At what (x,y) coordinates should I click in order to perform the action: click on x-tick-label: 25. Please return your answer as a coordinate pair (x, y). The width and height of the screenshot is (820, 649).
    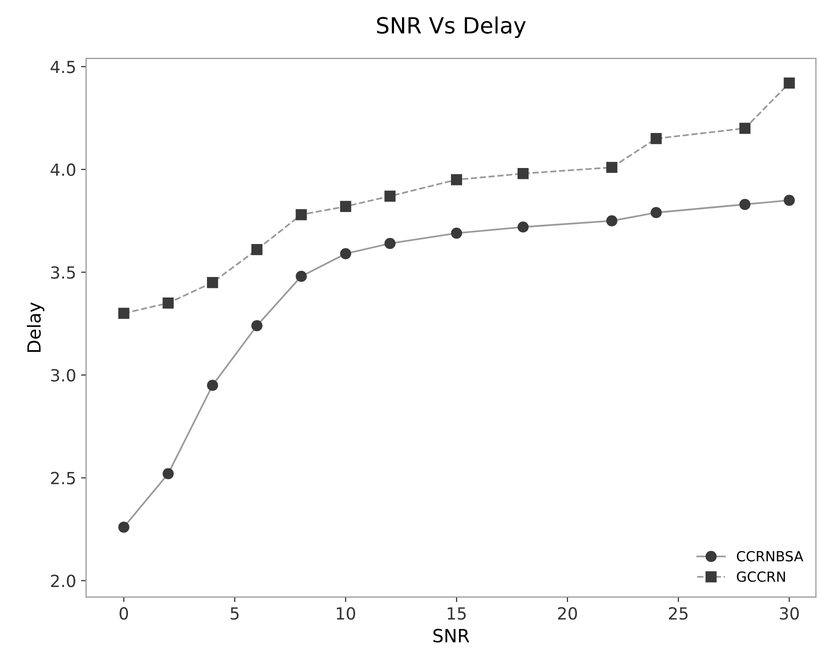
    Looking at the image, I should click on (678, 613).